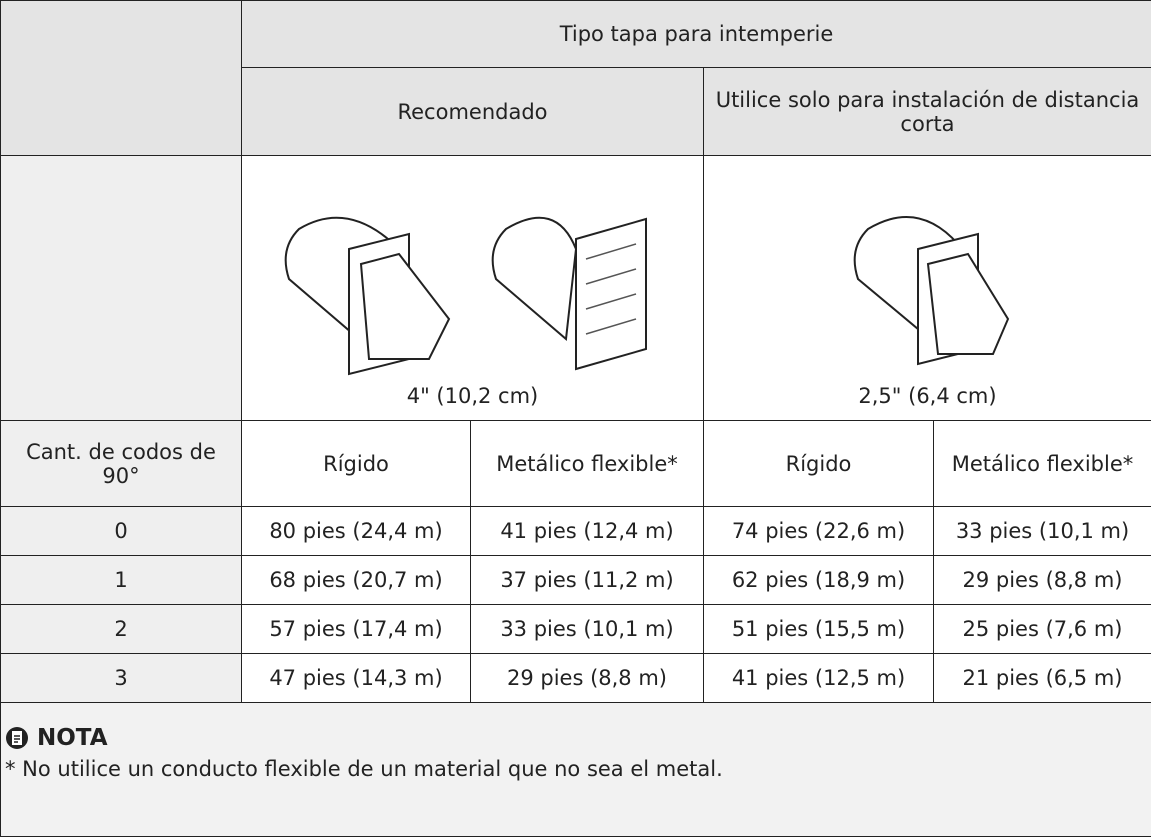  What do you see at coordinates (356, 629) in the screenshot?
I see `max-length: 57 pies (17,4 m)` at bounding box center [356, 629].